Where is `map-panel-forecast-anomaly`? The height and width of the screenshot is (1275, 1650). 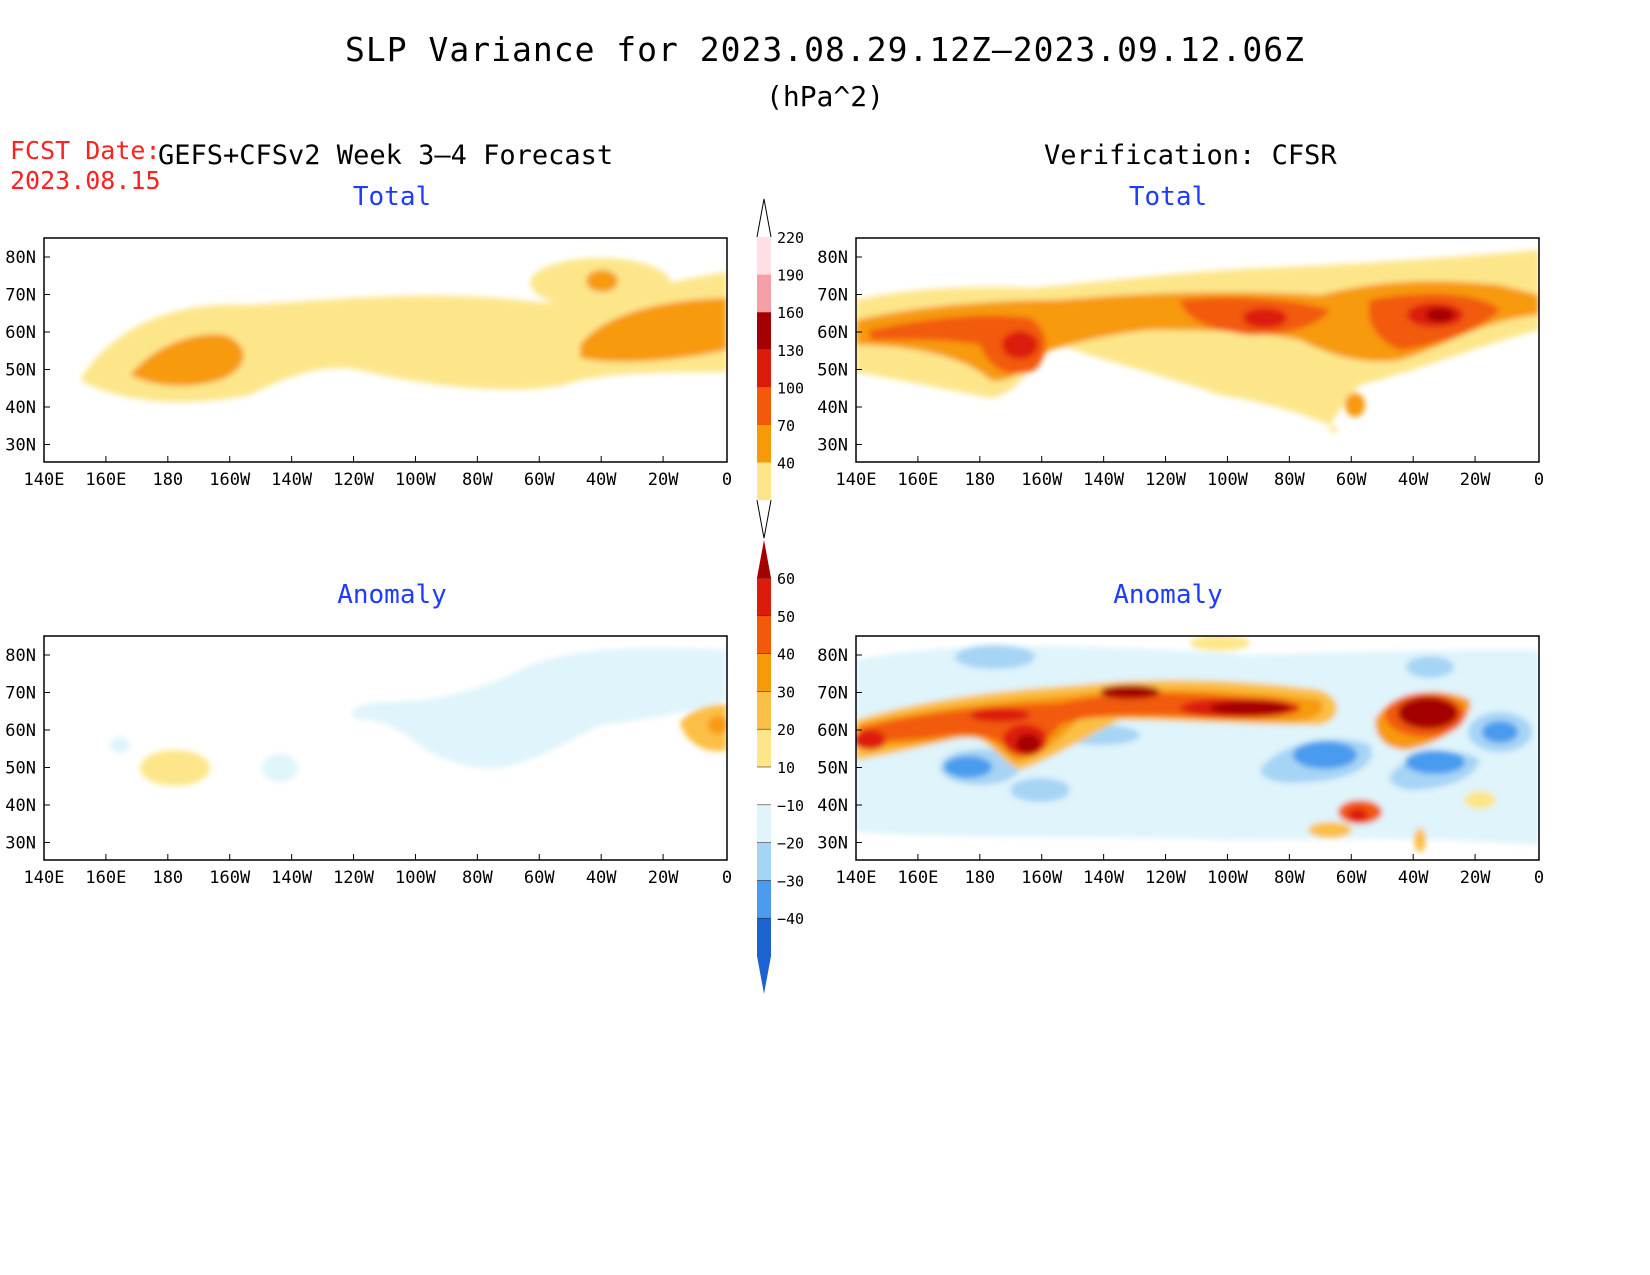
map-panel-forecast-anomaly is located at coordinates (385, 748).